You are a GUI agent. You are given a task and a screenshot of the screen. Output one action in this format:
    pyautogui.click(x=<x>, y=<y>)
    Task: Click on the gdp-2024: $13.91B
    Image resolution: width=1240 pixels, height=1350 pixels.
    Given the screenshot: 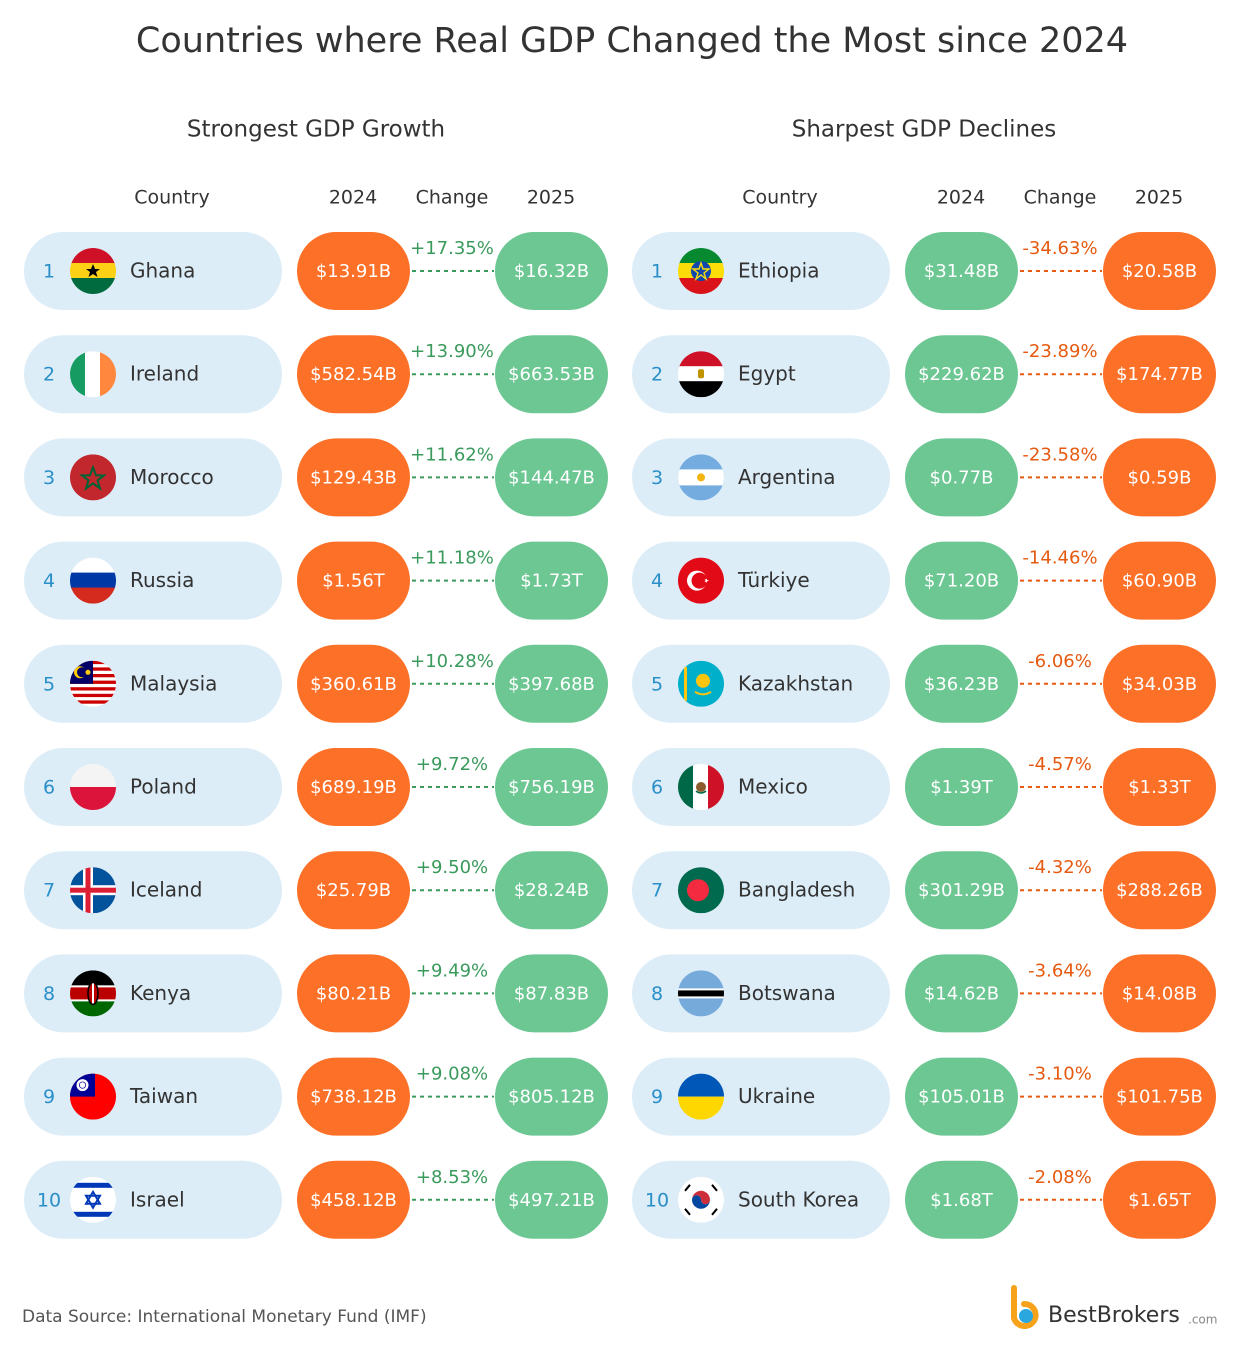 What is the action you would take?
    pyautogui.click(x=353, y=271)
    